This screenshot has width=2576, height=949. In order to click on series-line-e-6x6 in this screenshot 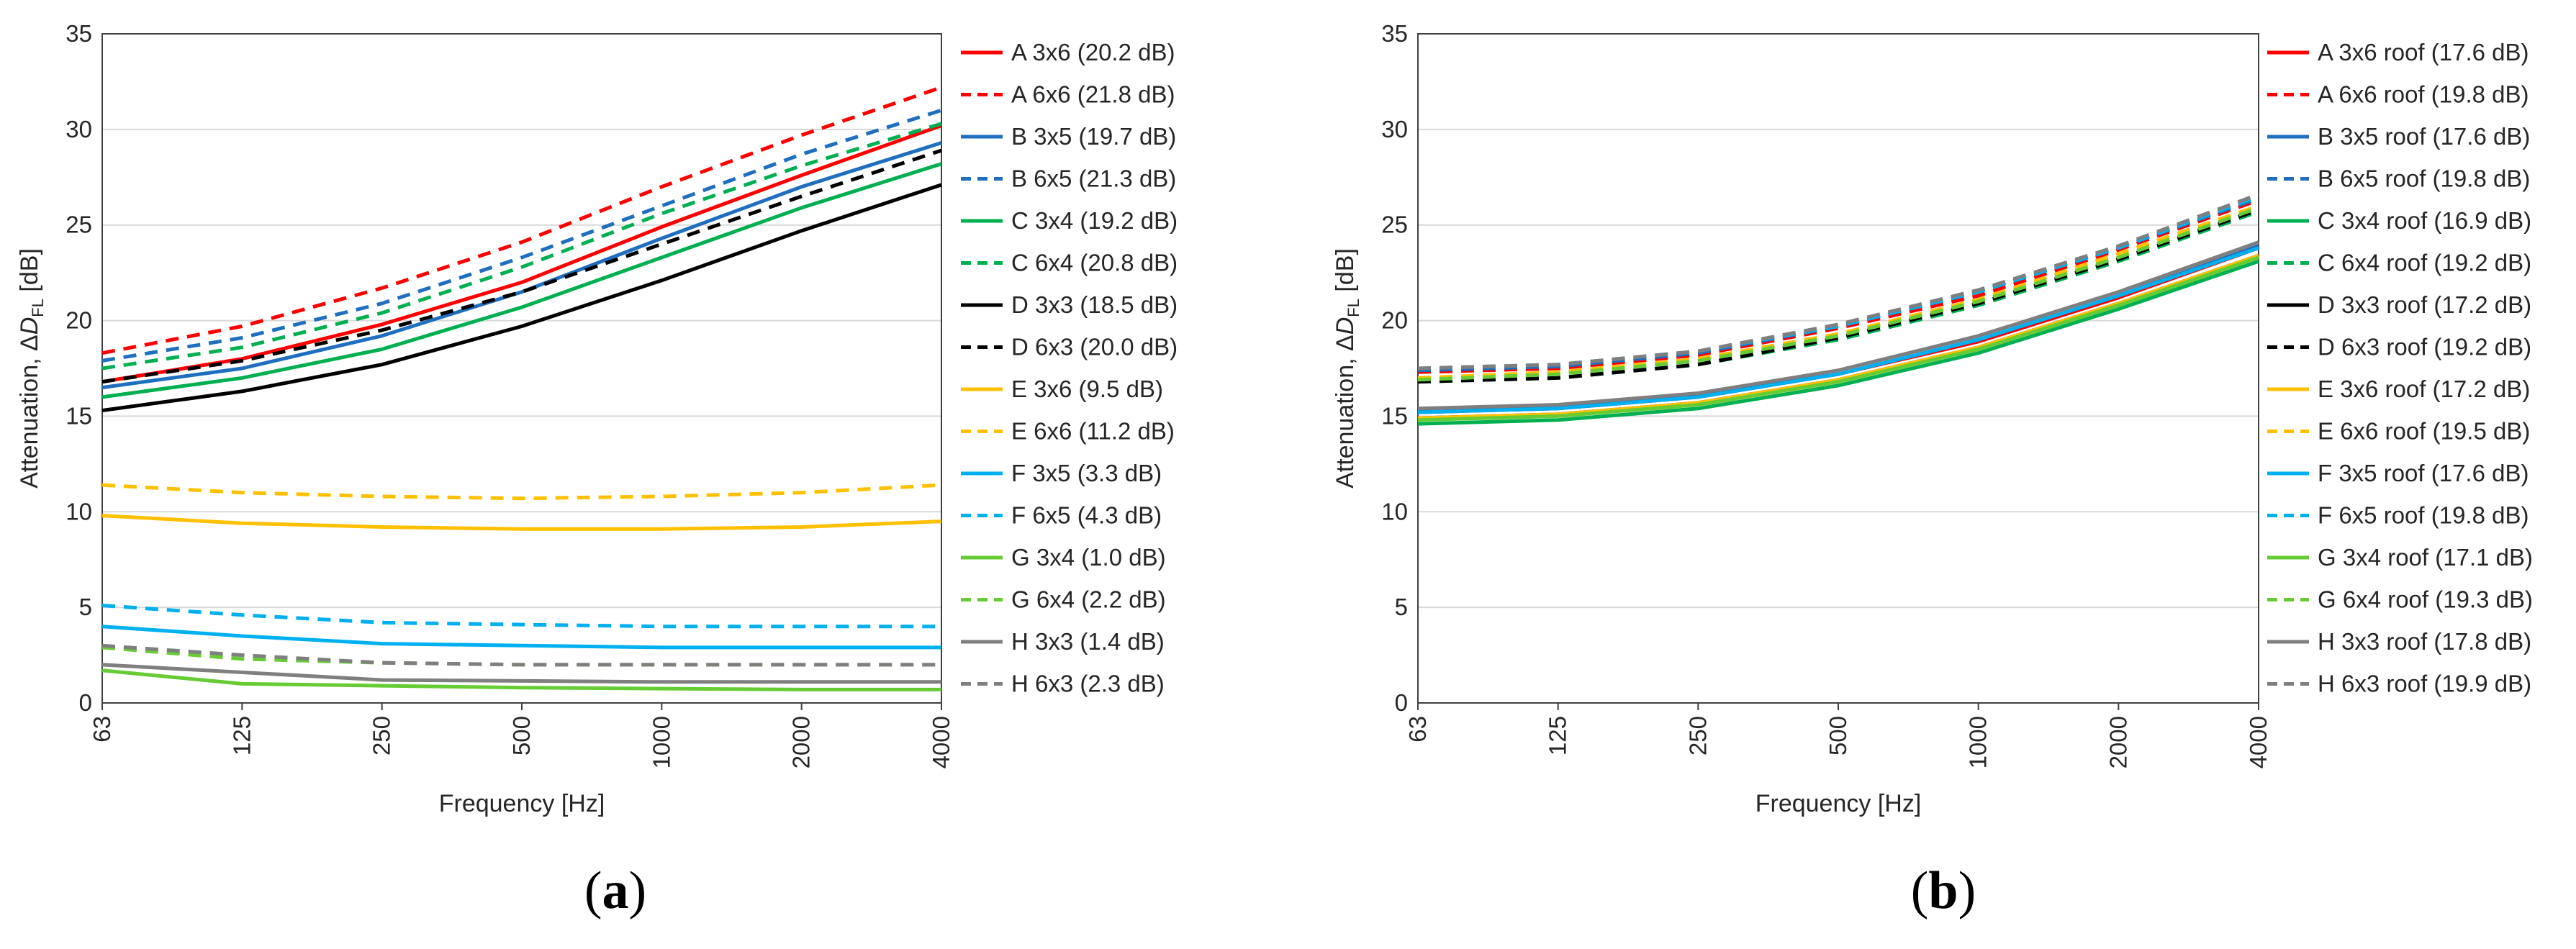, I will do `click(521, 492)`.